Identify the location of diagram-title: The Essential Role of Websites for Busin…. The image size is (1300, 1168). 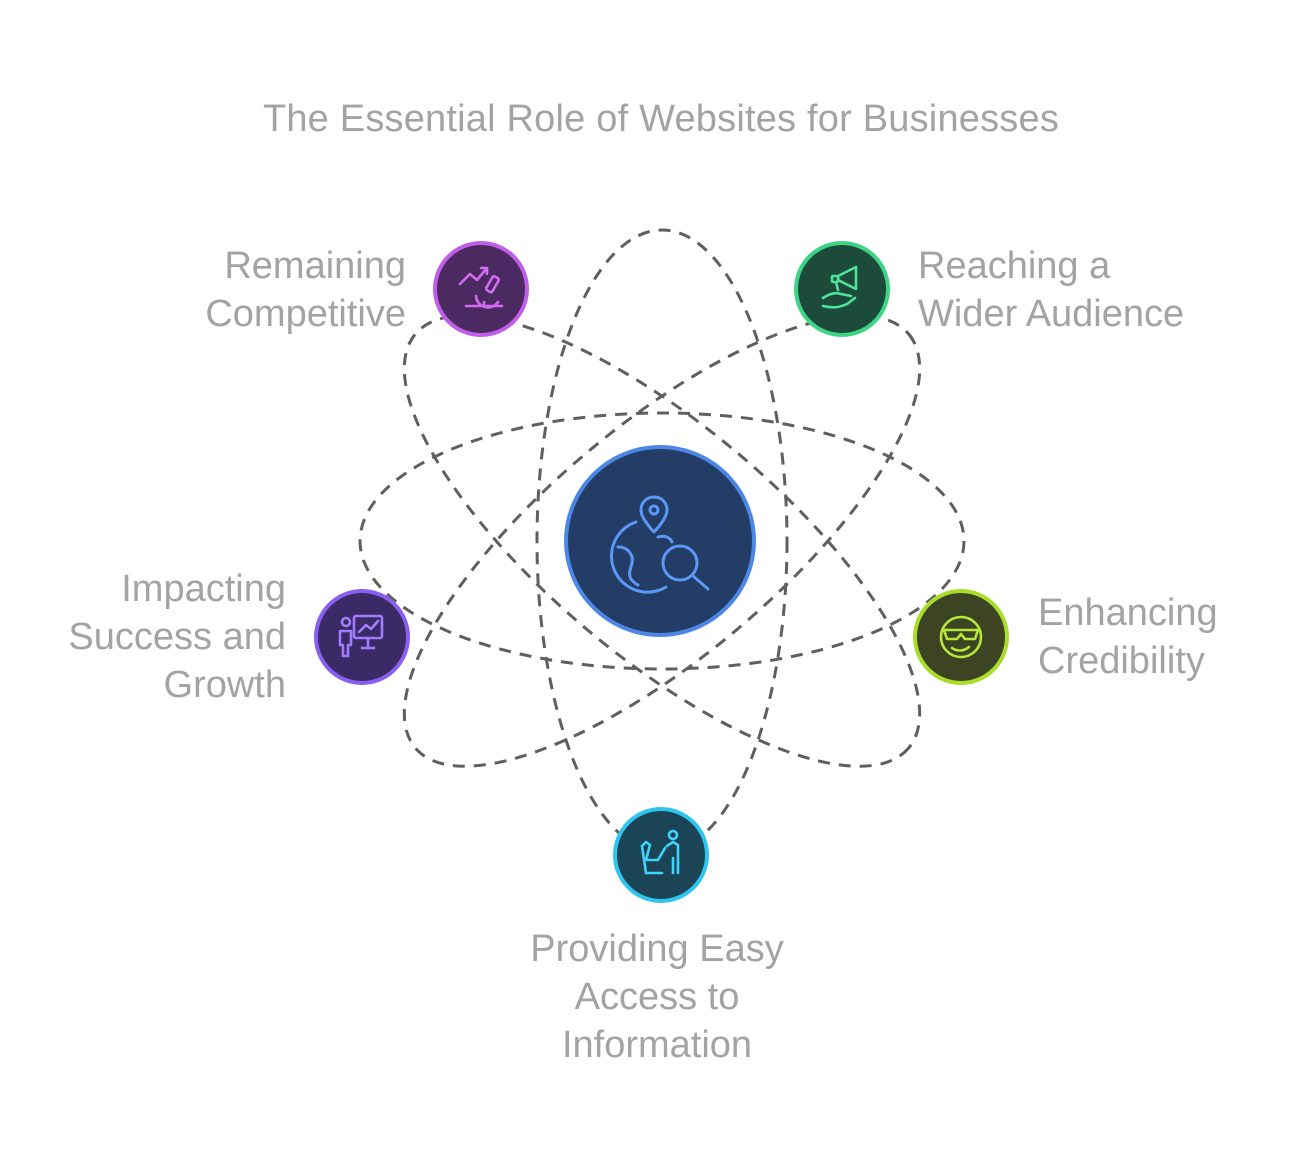
(661, 119).